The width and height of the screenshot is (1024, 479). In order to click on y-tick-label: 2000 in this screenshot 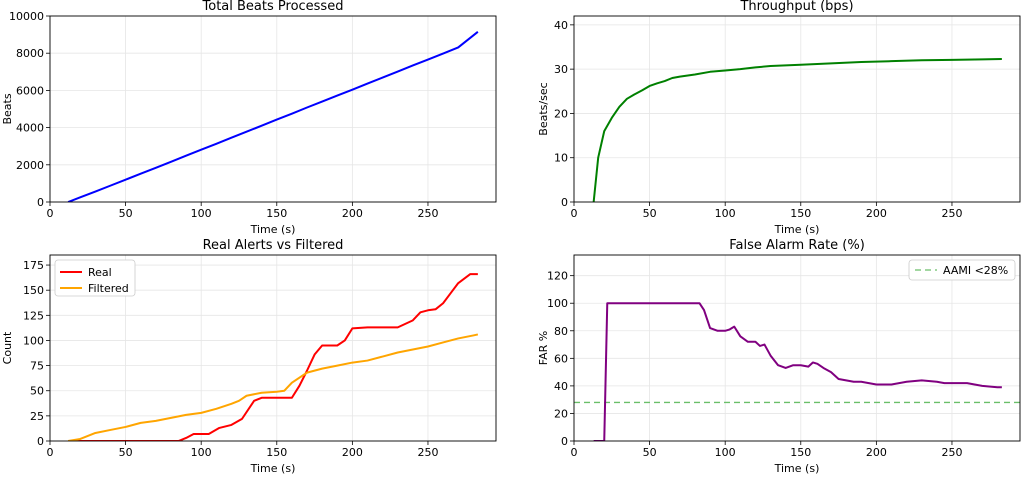, I will do `click(30, 165)`.